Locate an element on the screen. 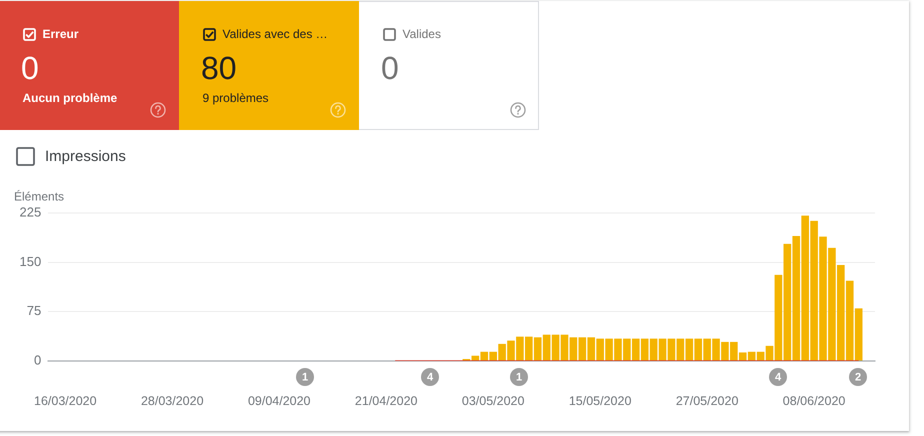  text: Aucun problème is located at coordinates (70, 97).